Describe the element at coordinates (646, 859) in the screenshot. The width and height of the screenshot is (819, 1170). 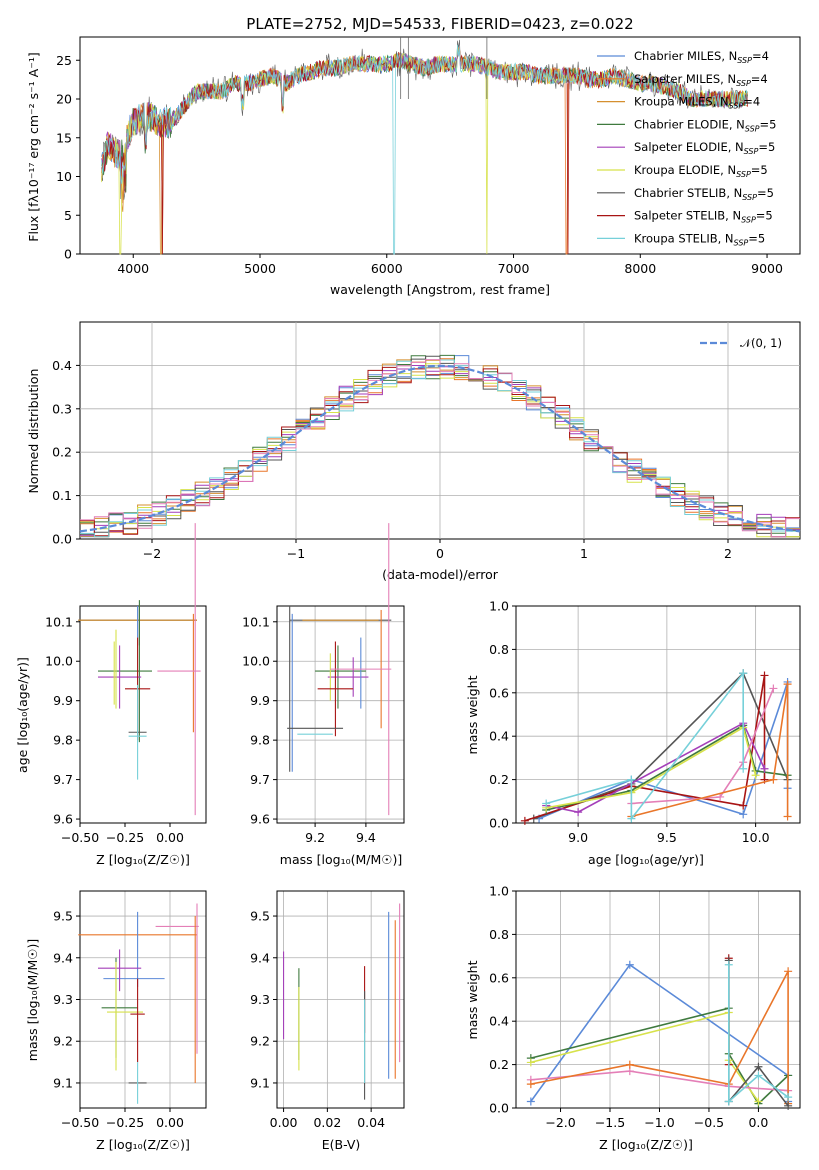
I see `mwage-xlabel: age [log₁₀(age/yr)]` at that location.